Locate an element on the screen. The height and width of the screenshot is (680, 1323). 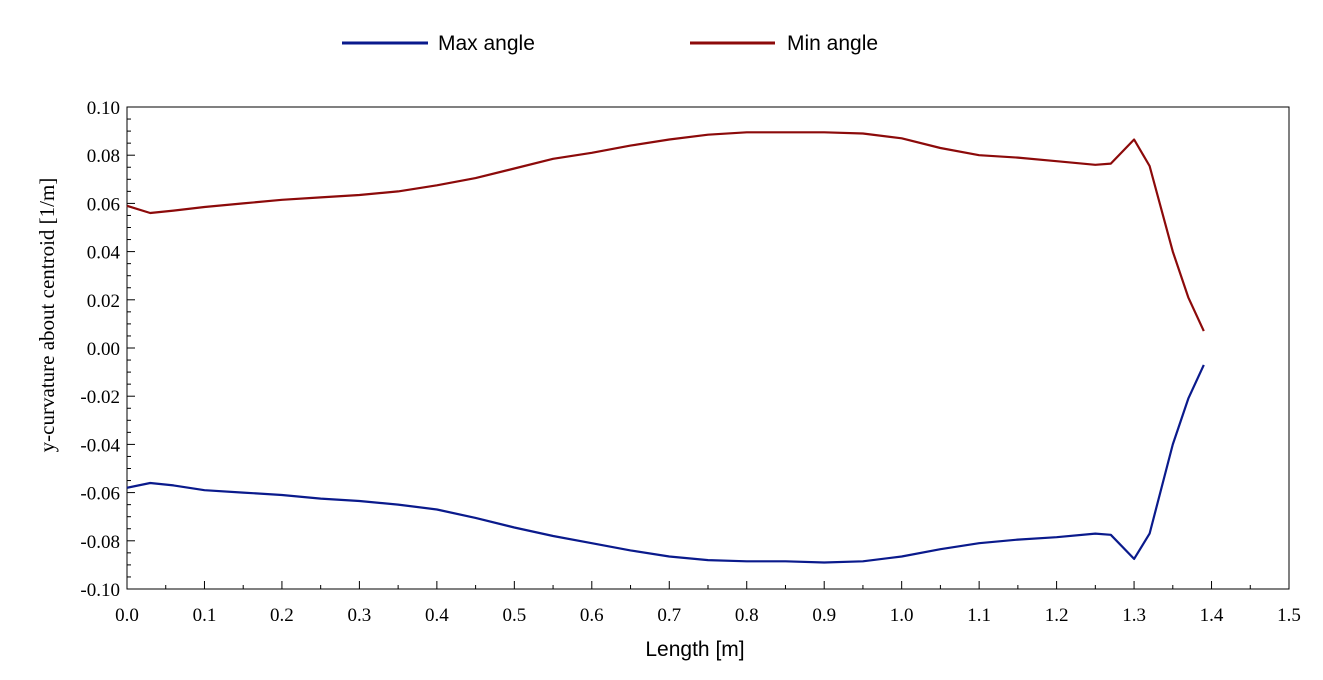
y-tick-label: 0.00 is located at coordinates (103, 349).